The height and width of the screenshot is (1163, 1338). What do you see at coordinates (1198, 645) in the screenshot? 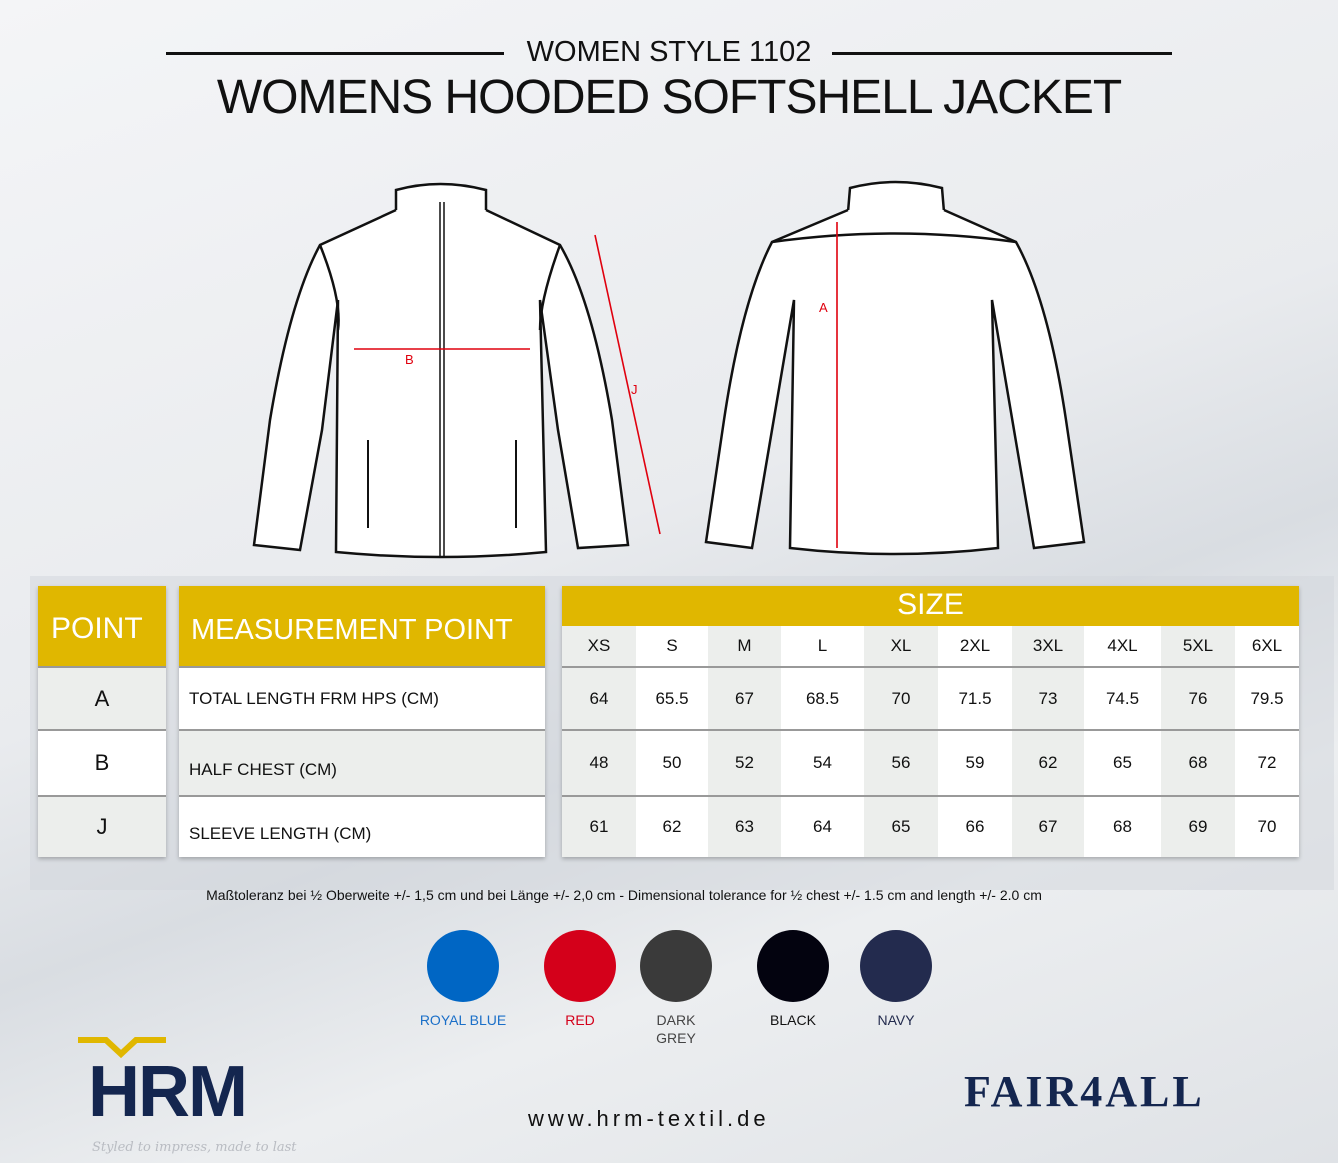
I see `size-label: 5XL` at bounding box center [1198, 645].